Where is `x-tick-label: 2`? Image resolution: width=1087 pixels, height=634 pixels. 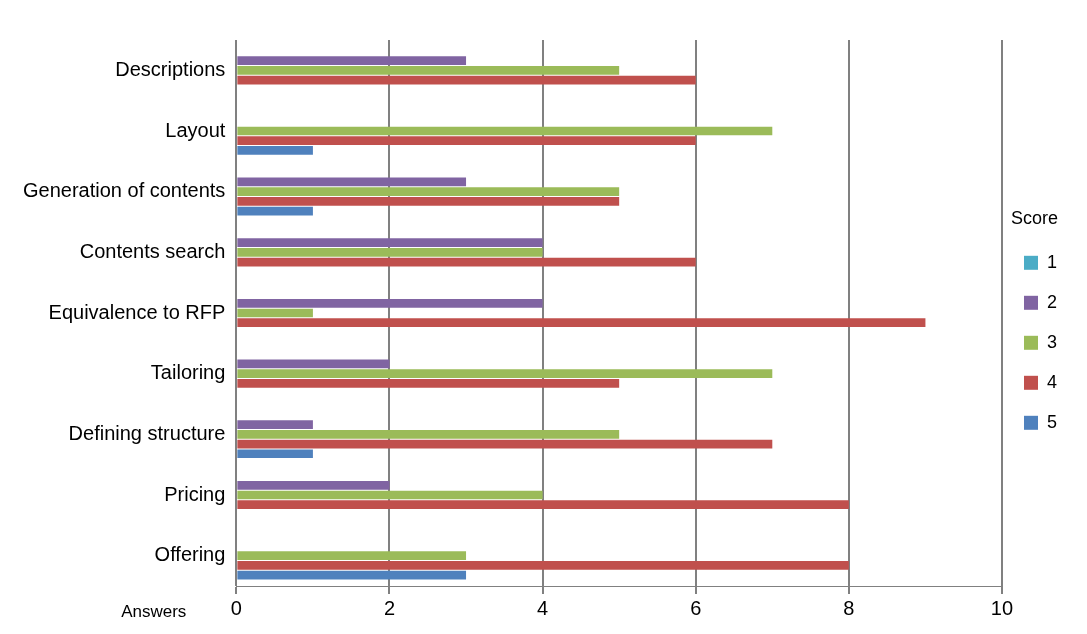 x-tick-label: 2 is located at coordinates (389, 607).